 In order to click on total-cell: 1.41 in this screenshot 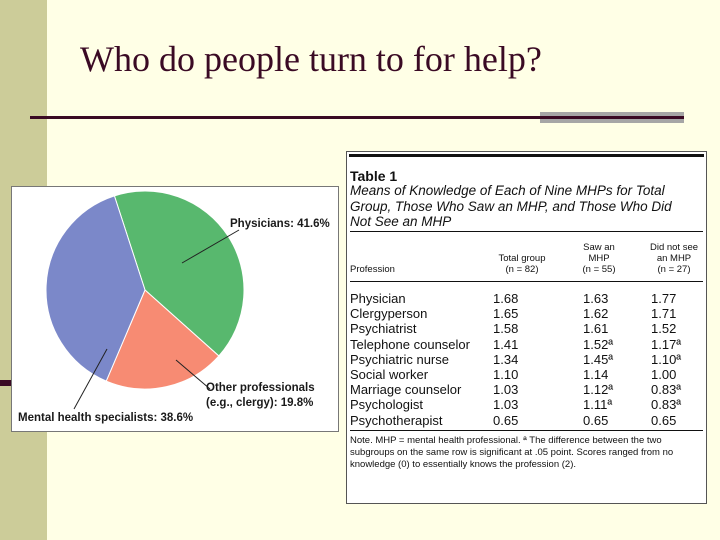, I will do `click(506, 344)`.